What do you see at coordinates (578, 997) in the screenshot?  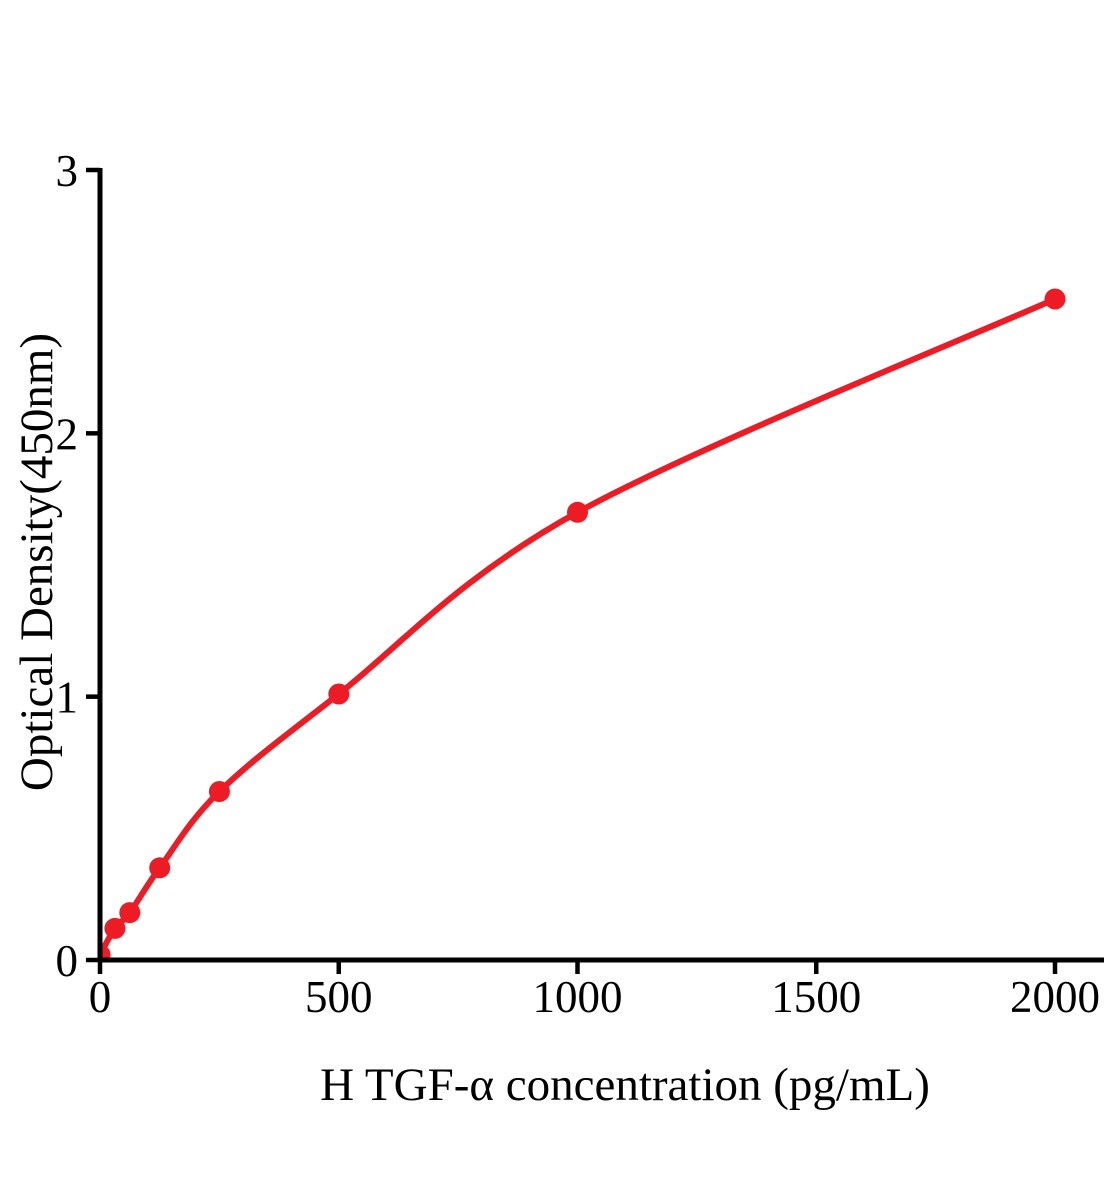 I see `x-tick-label: 1000` at bounding box center [578, 997].